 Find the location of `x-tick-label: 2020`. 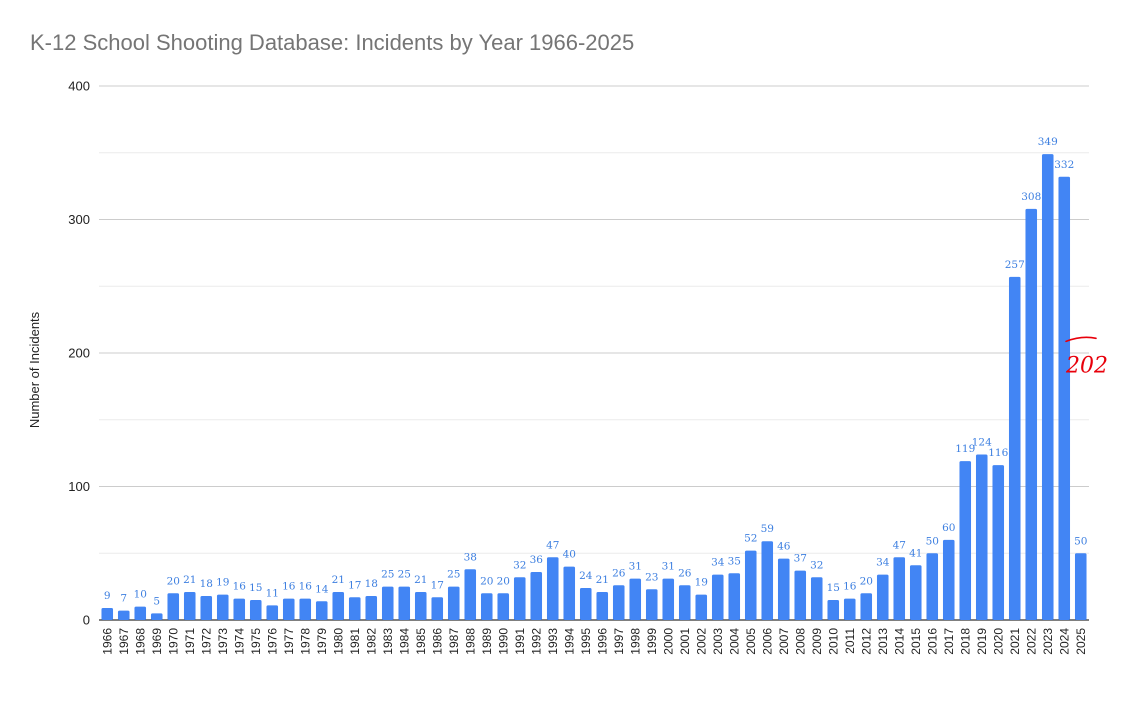

x-tick-label: 2020 is located at coordinates (998, 641).